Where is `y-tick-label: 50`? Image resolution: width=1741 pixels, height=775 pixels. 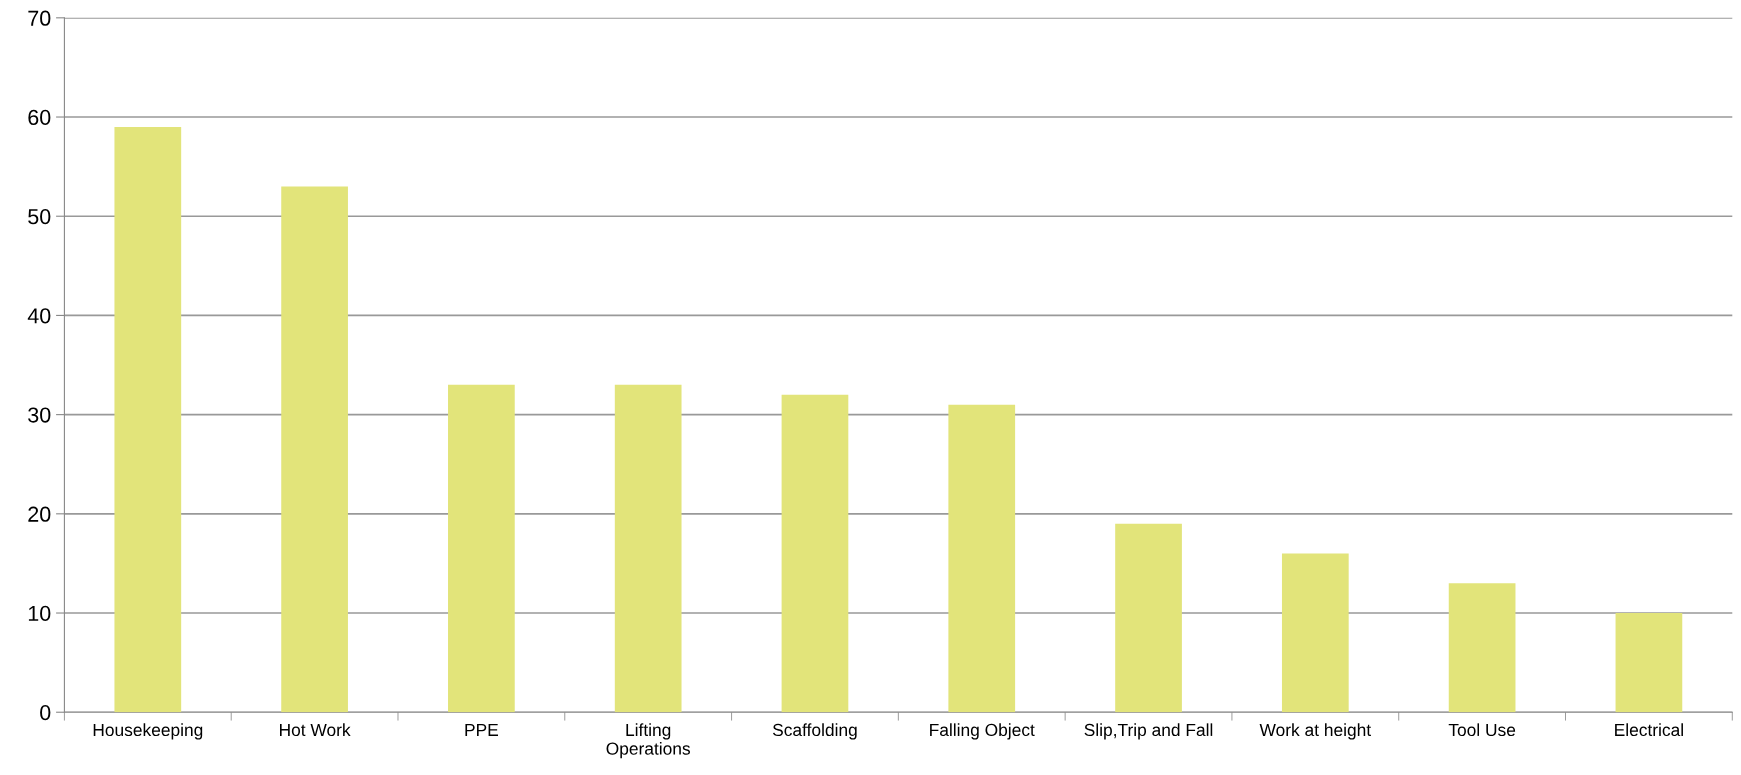 y-tick-label: 50 is located at coordinates (39, 216).